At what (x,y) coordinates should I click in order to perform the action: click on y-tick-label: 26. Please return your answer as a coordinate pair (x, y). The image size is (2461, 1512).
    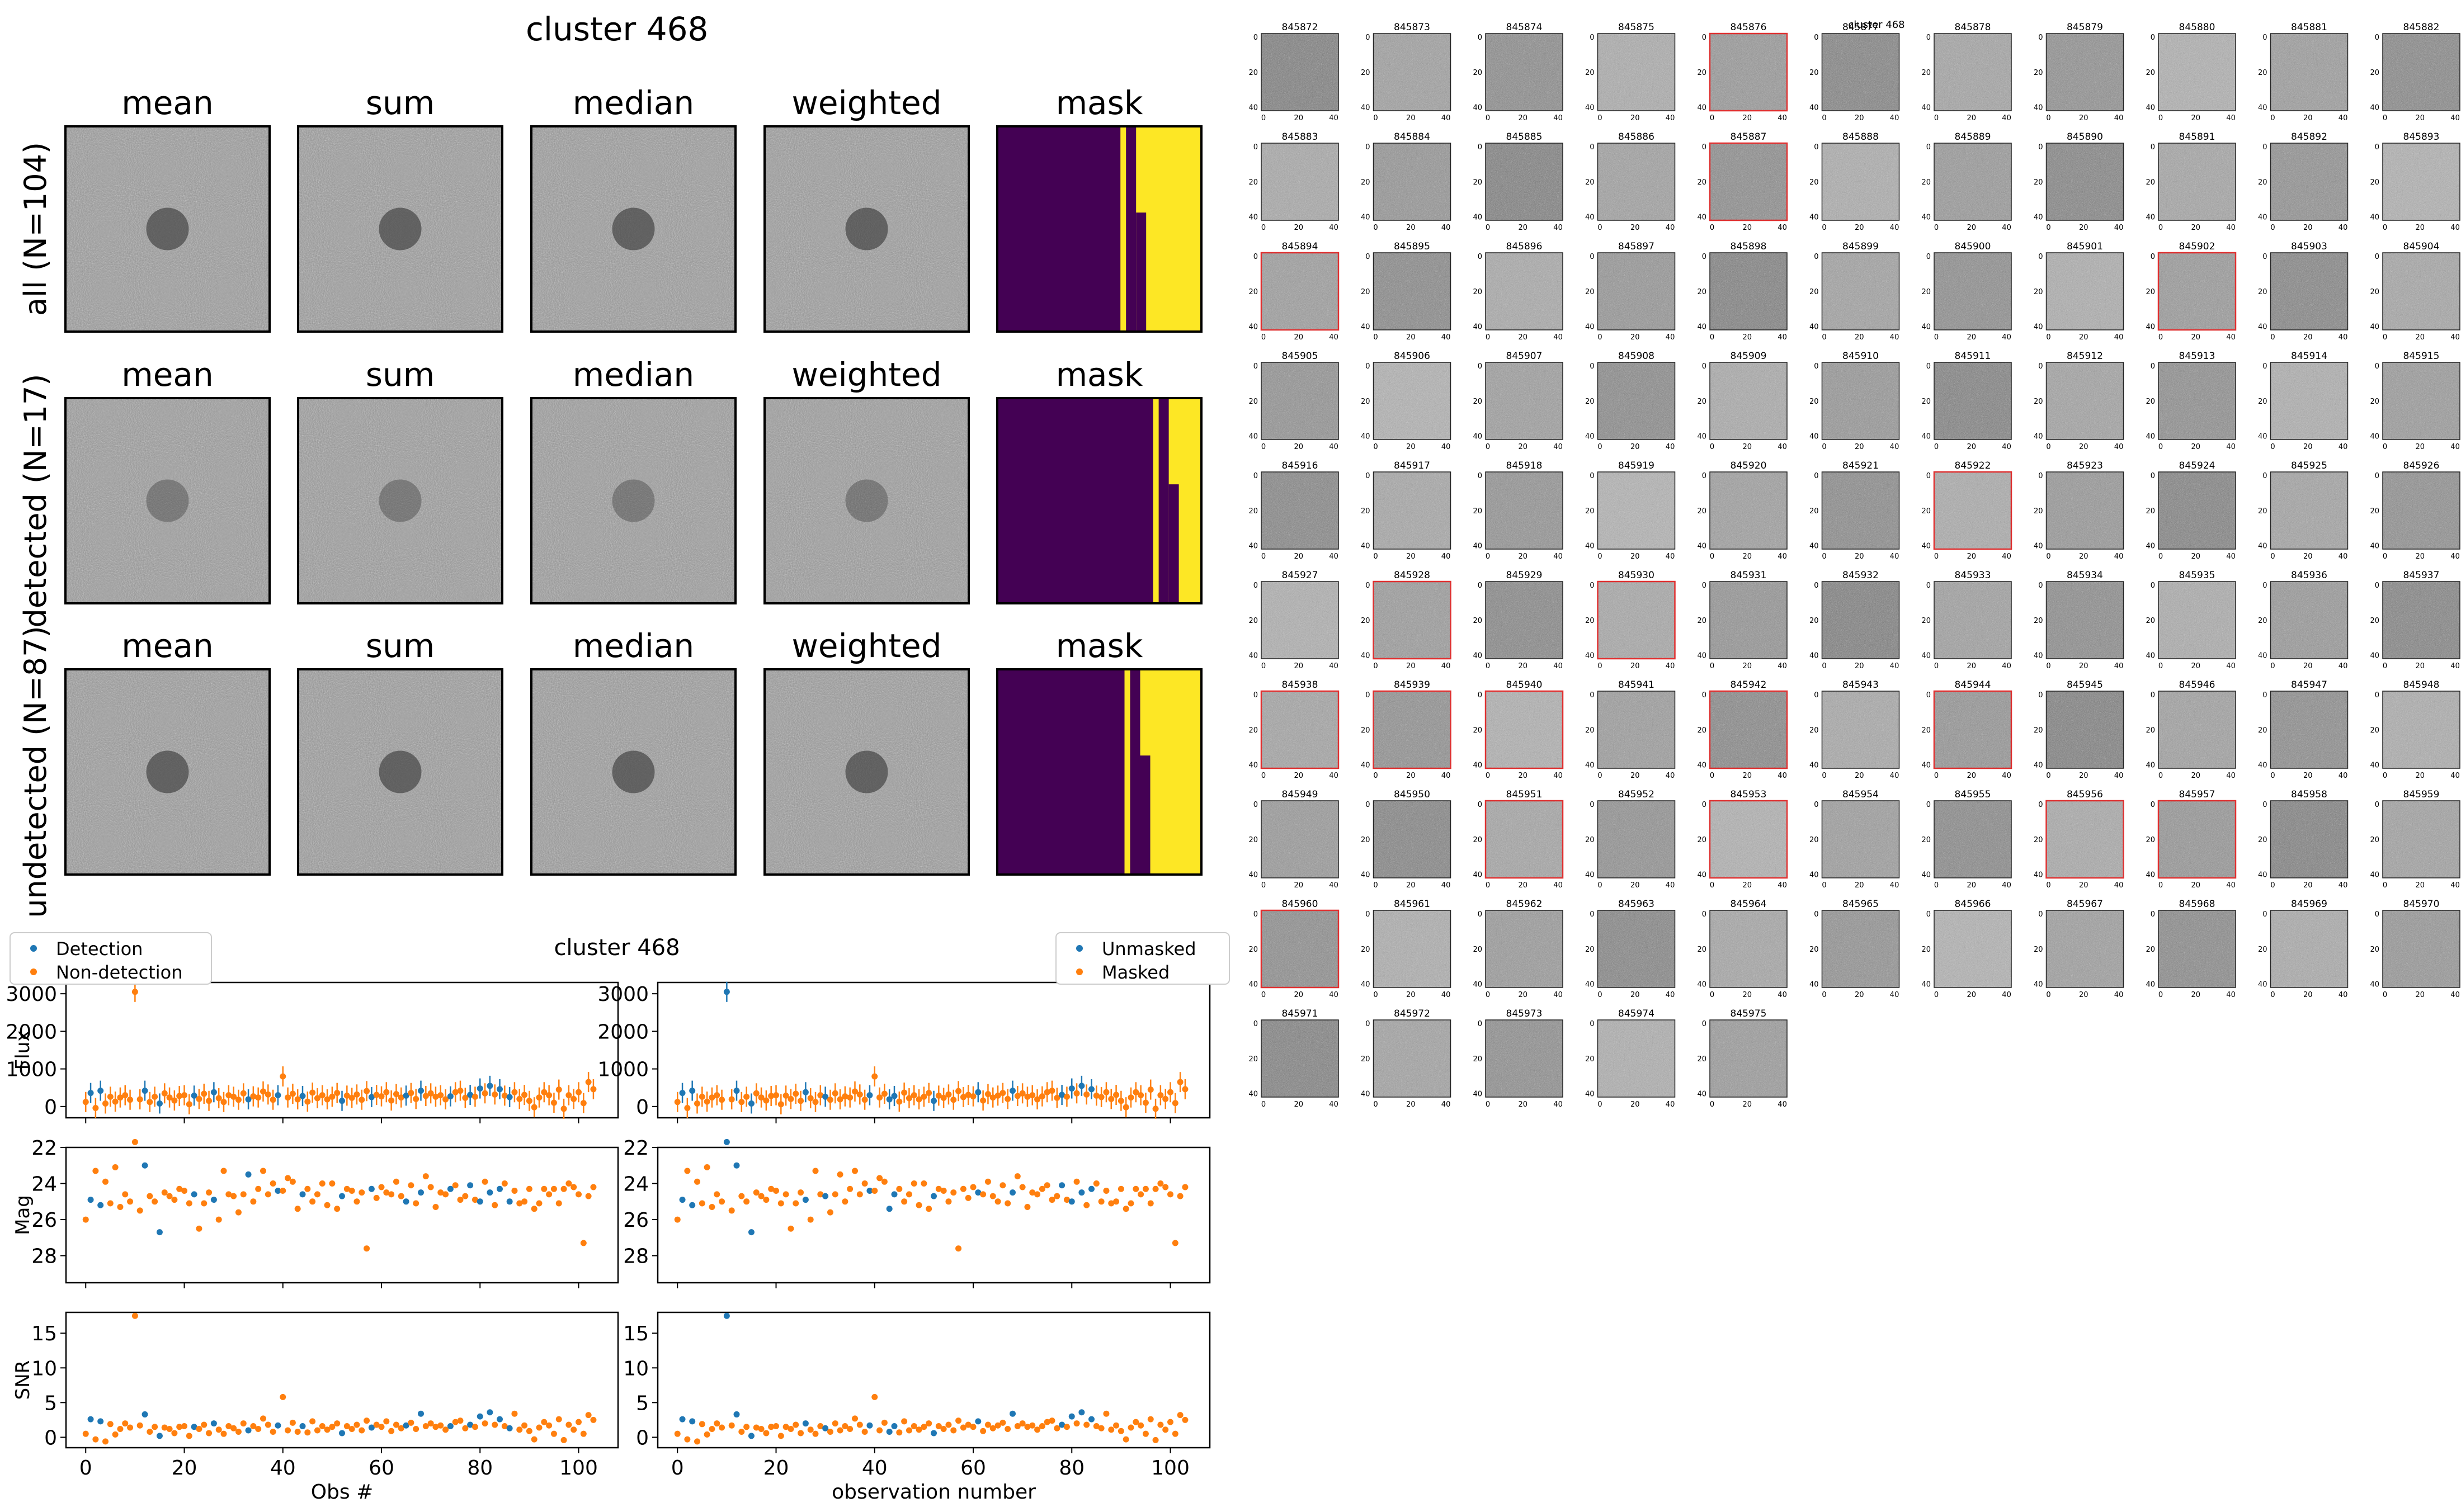
    Looking at the image, I should click on (44, 1220).